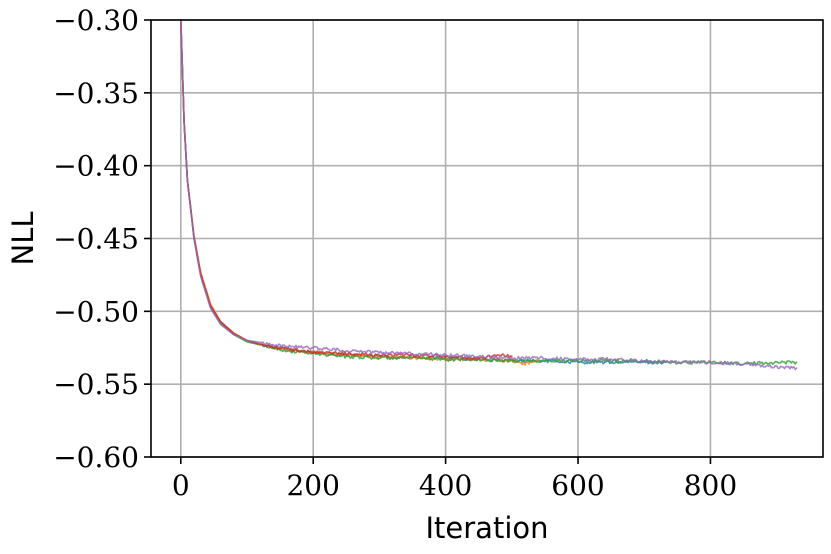 The image size is (831, 554). I want to click on y-tick-label: −0.35, so click(96, 93).